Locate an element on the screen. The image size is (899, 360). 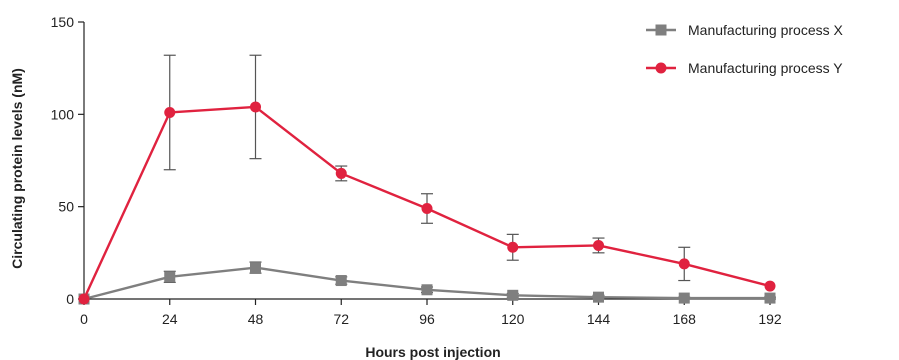
x-tick-label: 0 is located at coordinates (84, 319).